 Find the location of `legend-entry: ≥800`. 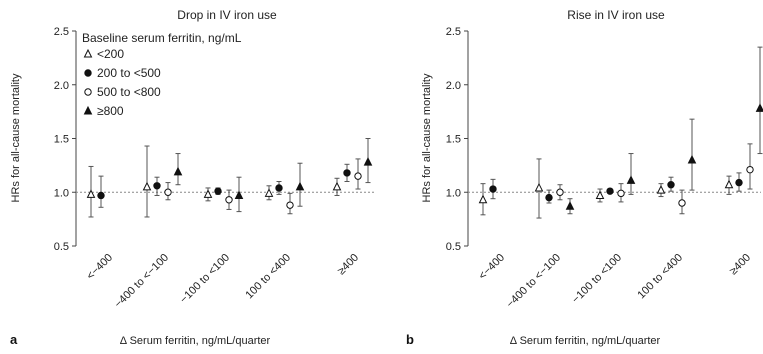

legend-entry: ≥800 is located at coordinates (110, 111).